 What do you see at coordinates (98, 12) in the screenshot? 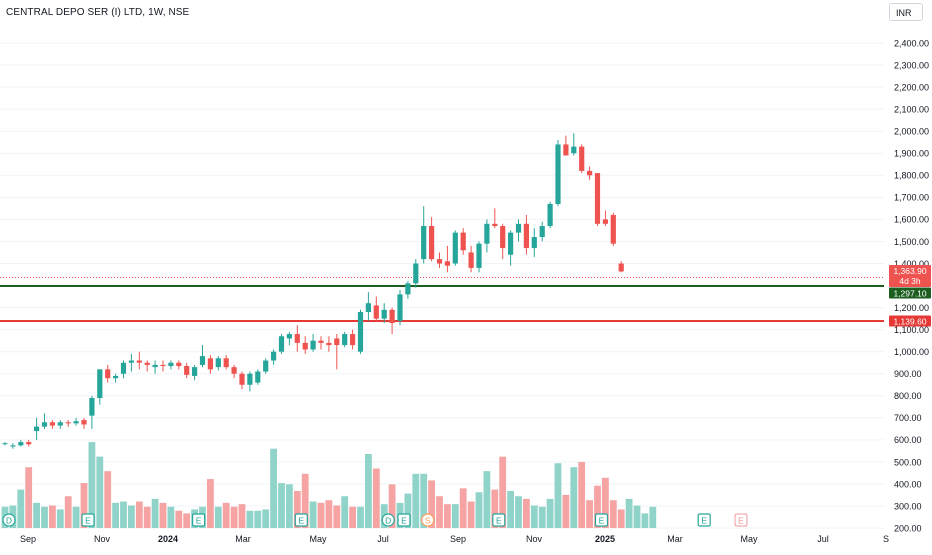
I see `symbol-title: CENTRAL DEPO SER (I) LTD, 1W, NSE` at bounding box center [98, 12].